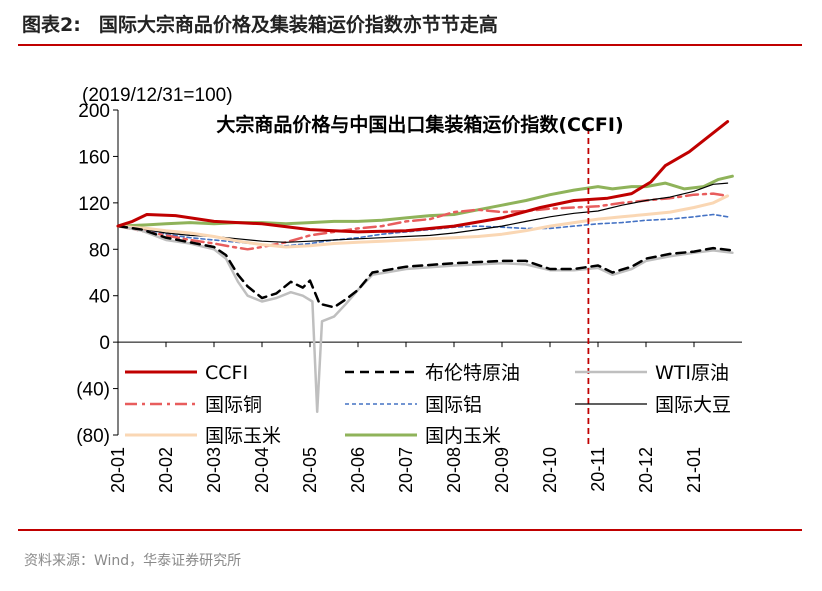  Describe the element at coordinates (226, 373) in the screenshot. I see `legend-label: CCFI` at that location.